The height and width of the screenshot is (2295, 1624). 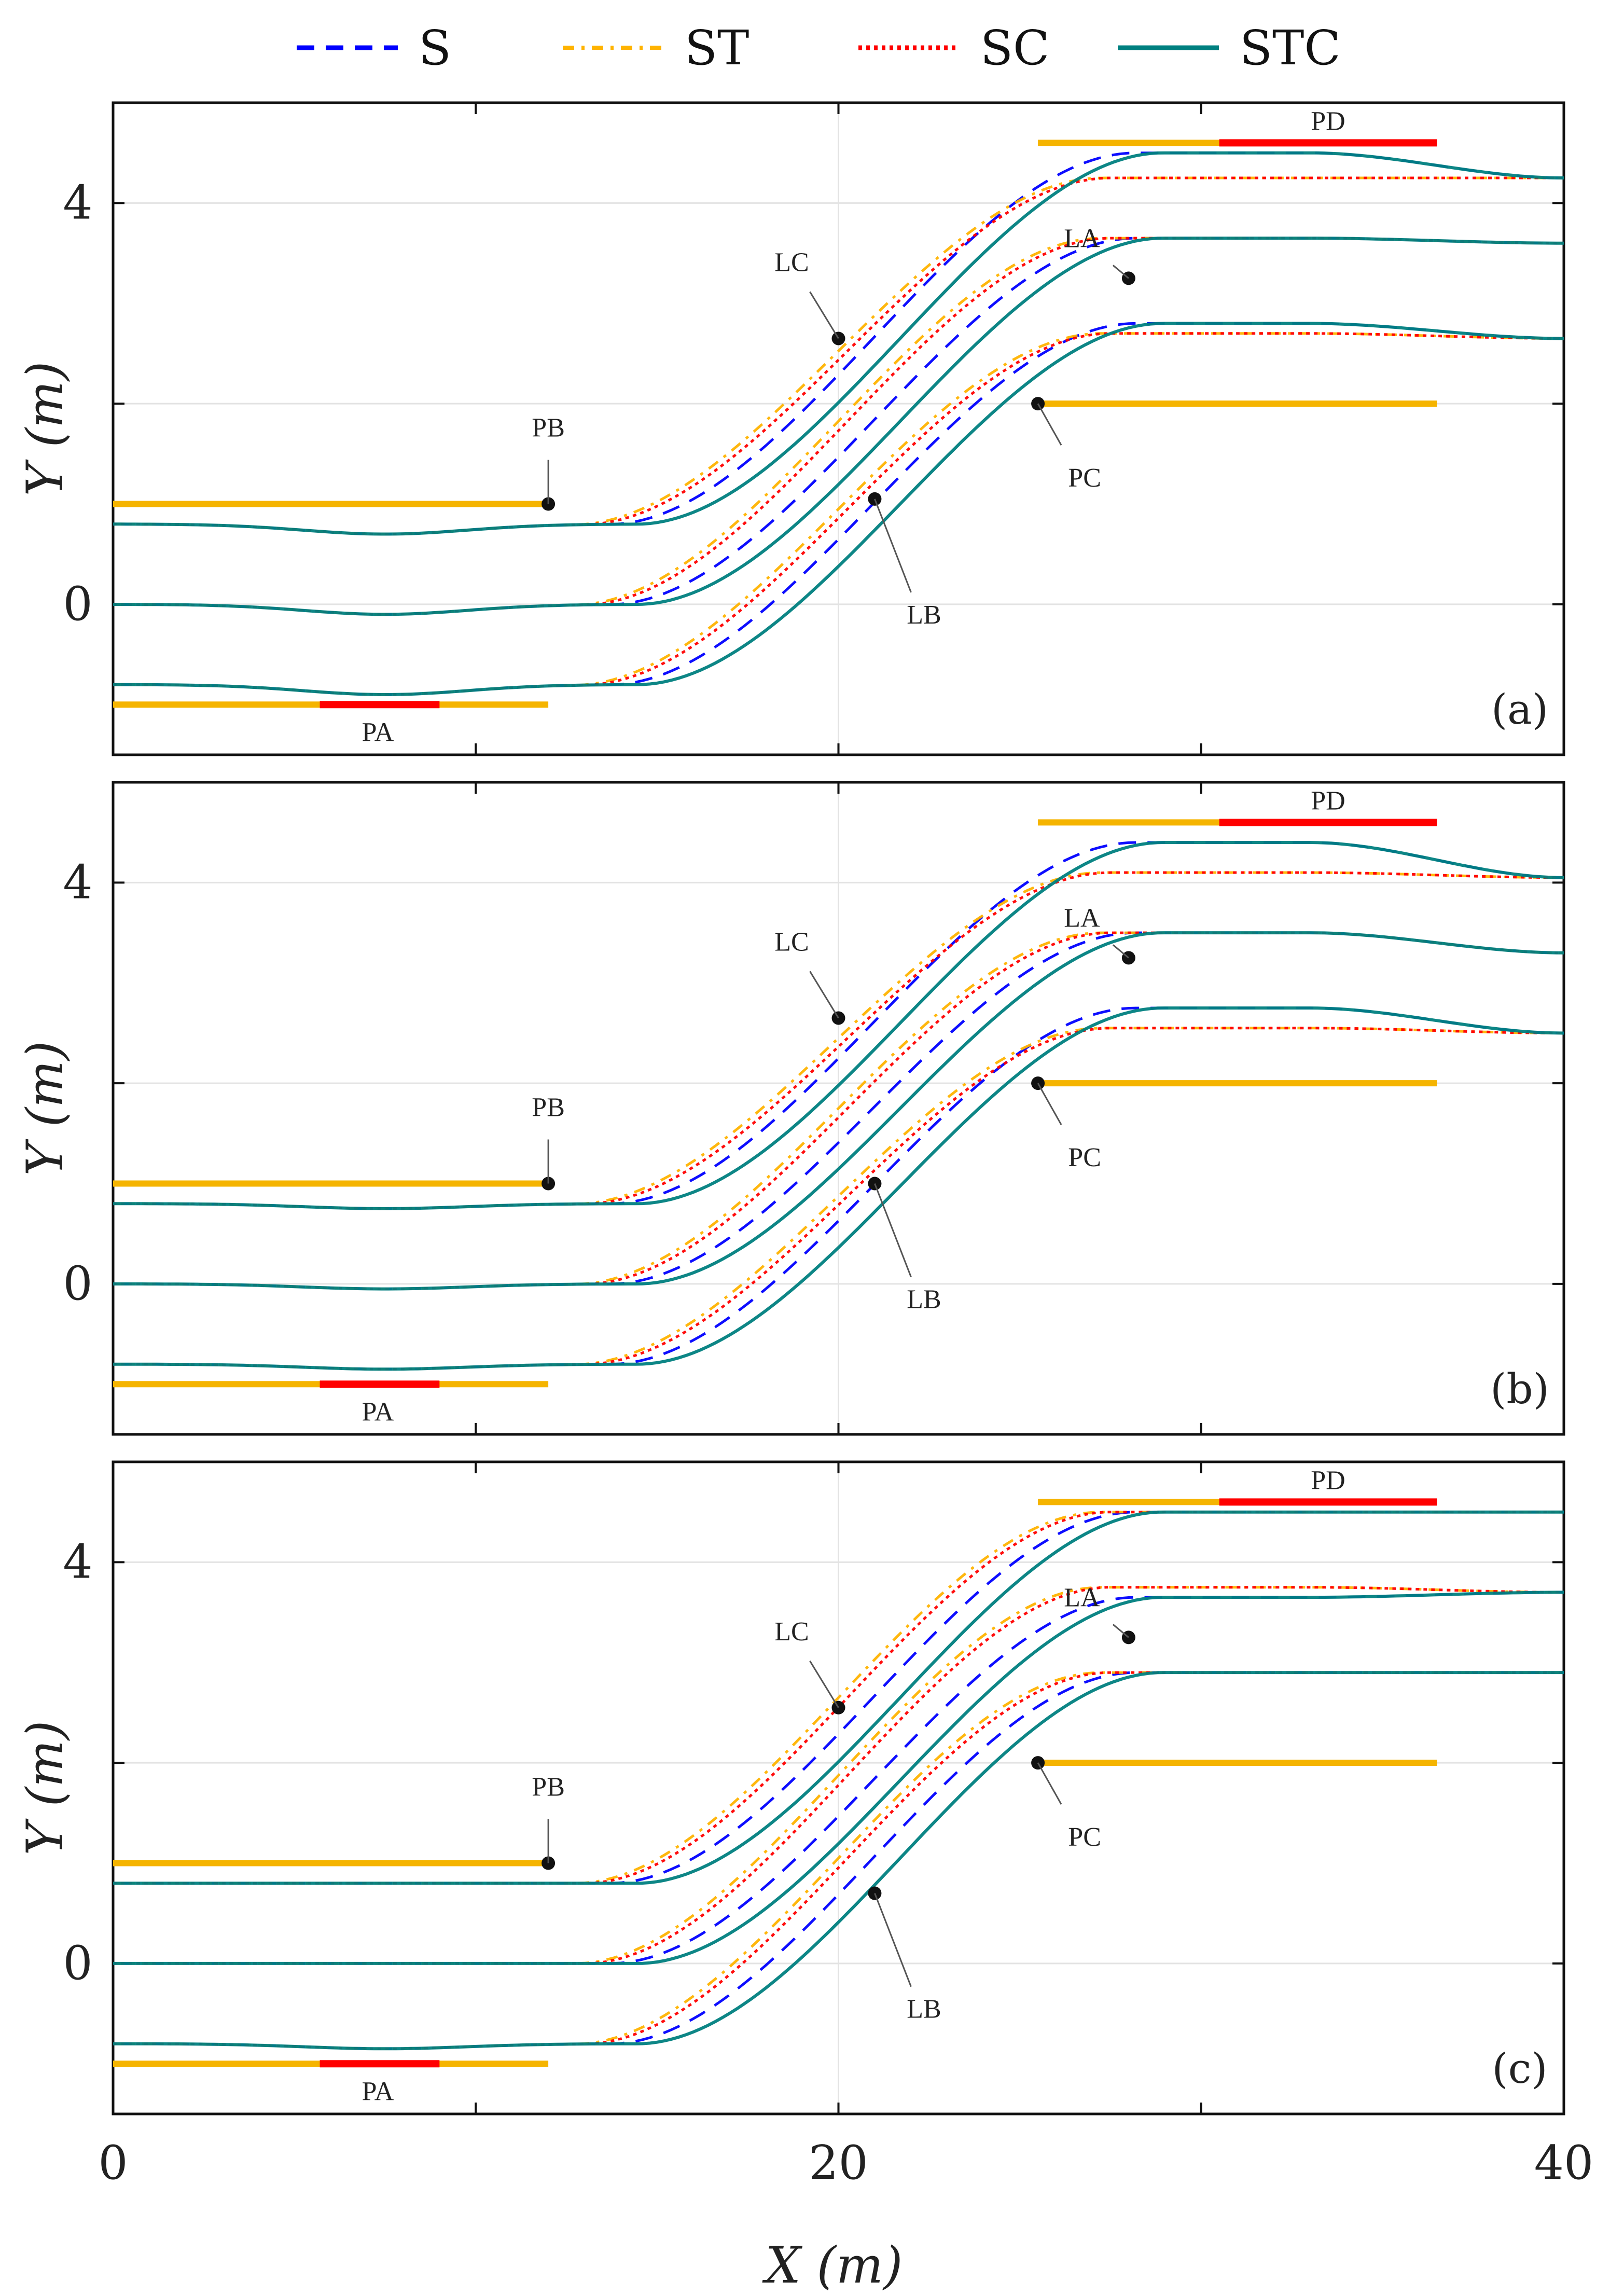 I want to click on x-axis-label: X (m), so click(x=833, y=2265).